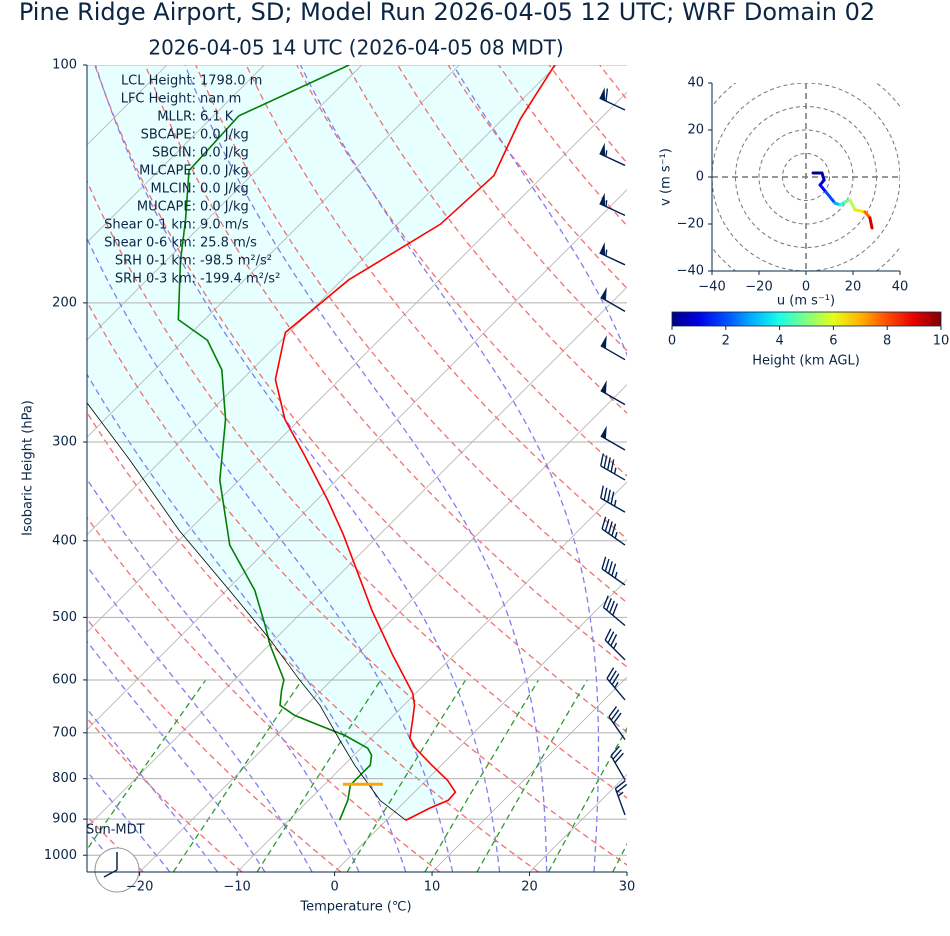  I want to click on colorbar-tick-label: 0, so click(672, 341).